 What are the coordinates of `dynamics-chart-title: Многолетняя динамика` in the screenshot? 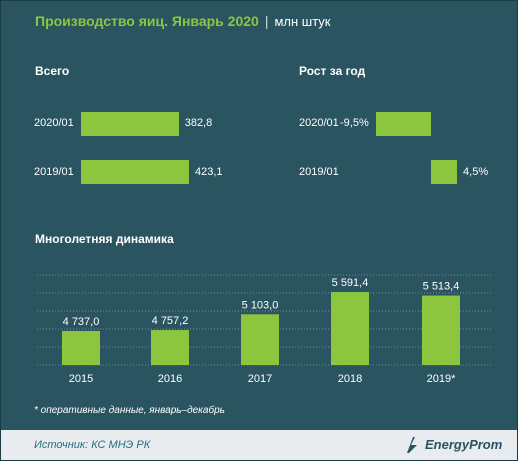 It's located at (104, 239).